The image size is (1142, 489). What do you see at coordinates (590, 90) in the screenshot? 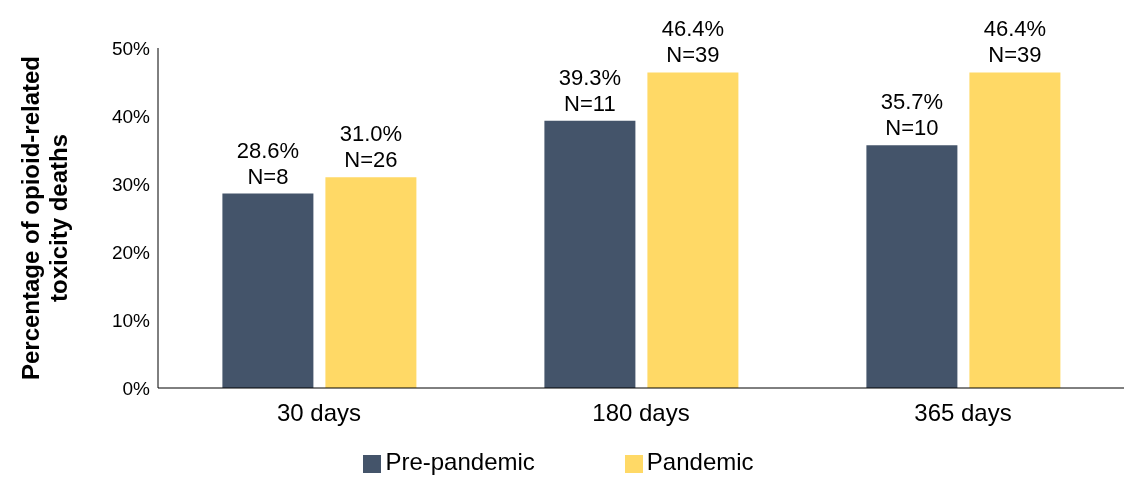
I see `data-label: 39.3% N=11` at bounding box center [590, 90].